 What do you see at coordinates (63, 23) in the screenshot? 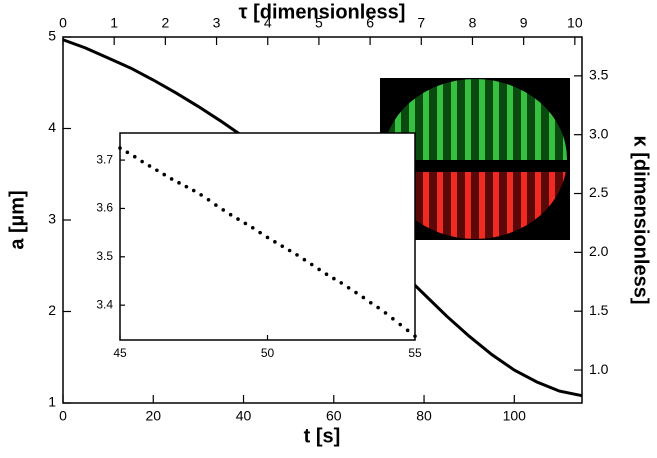
I see `x2-tick-label: 0` at bounding box center [63, 23].